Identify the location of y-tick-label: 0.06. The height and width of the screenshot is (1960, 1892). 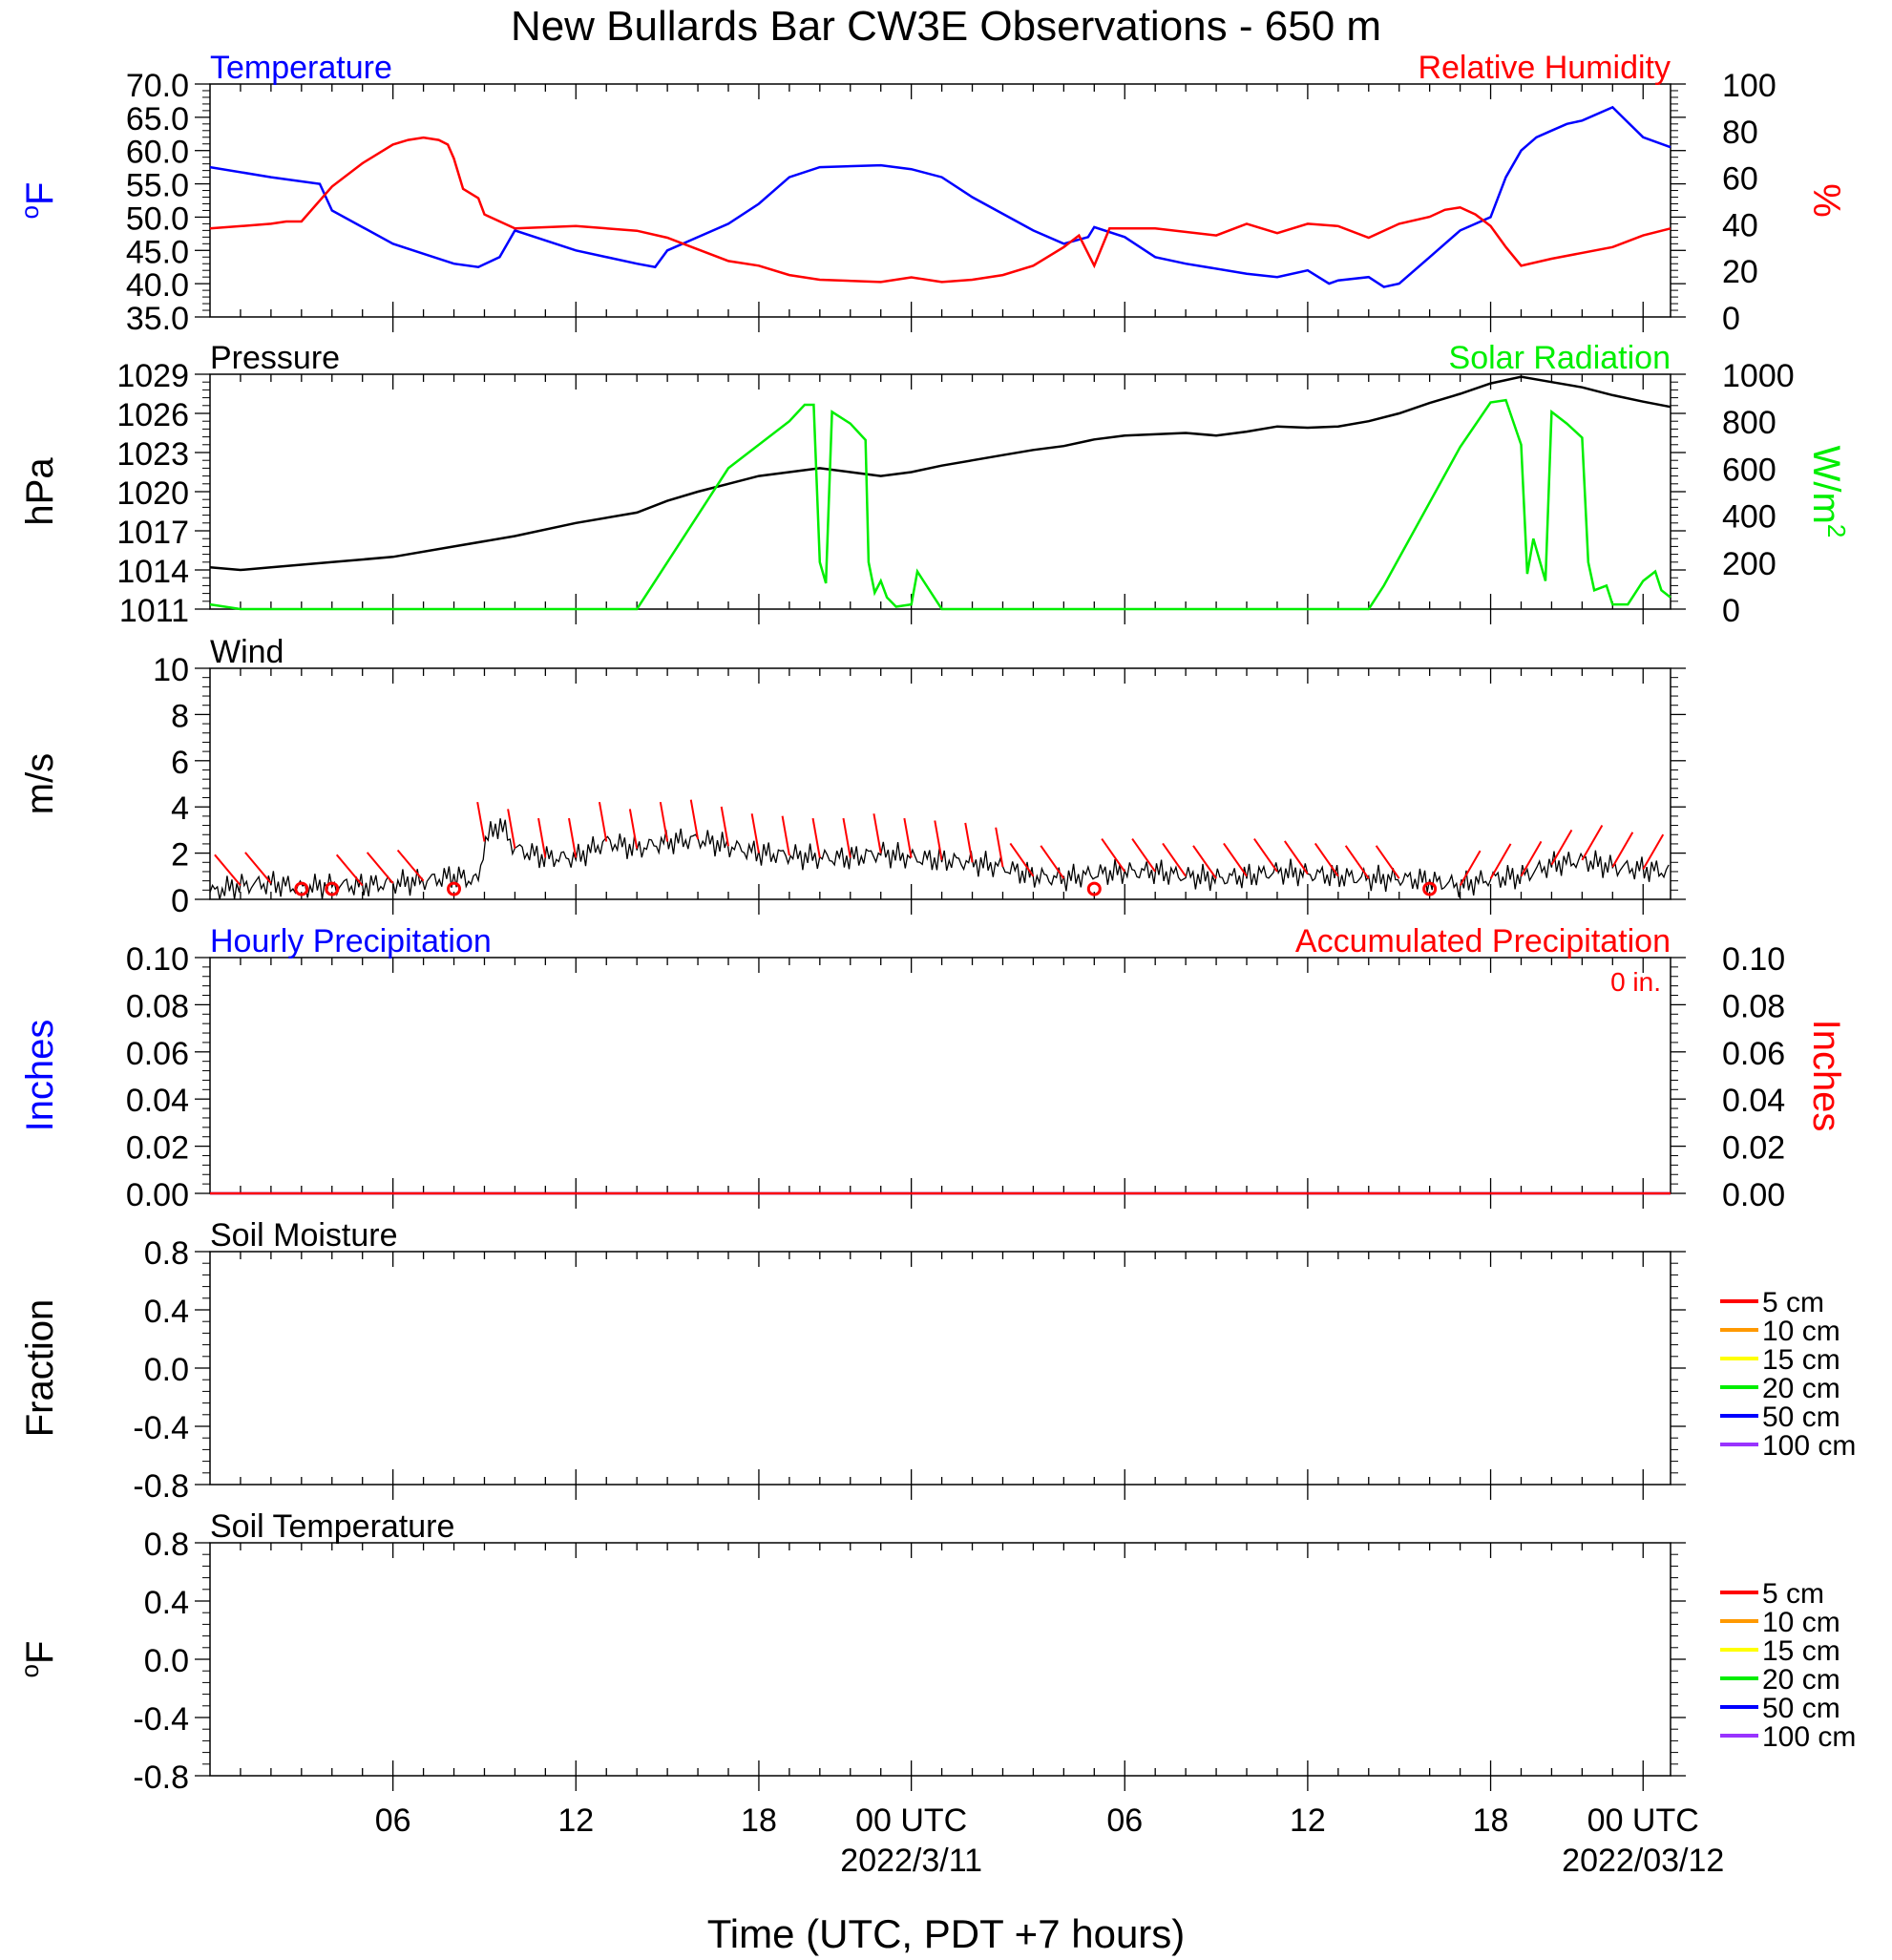
(157, 1054).